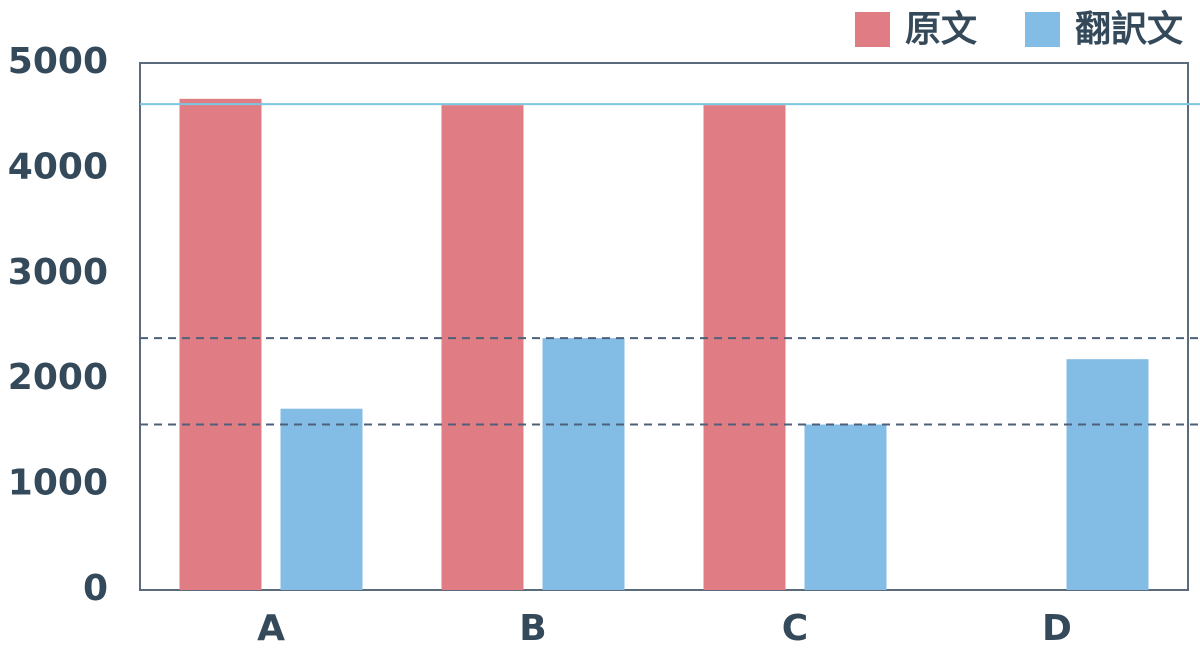  What do you see at coordinates (58, 272) in the screenshot?
I see `y-tick-label: 3000` at bounding box center [58, 272].